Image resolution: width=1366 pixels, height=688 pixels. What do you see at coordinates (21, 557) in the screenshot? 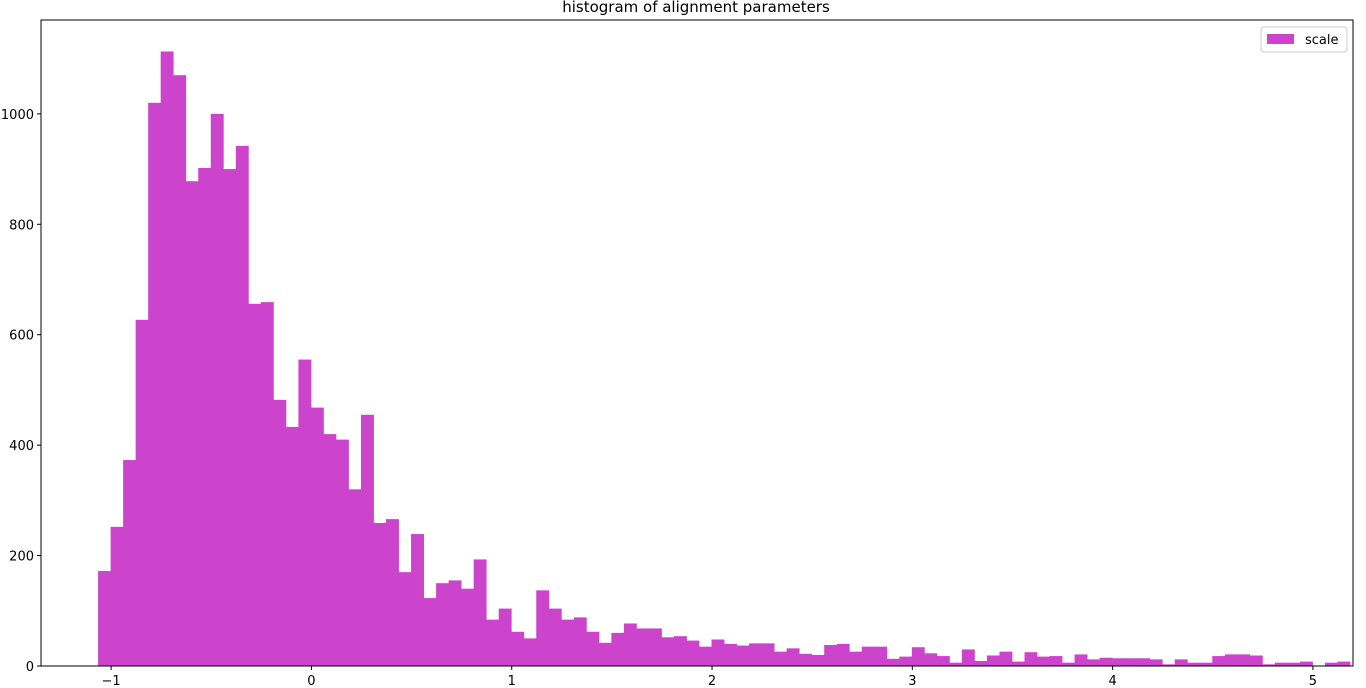
I see `y-tick-label: 200` at bounding box center [21, 557].